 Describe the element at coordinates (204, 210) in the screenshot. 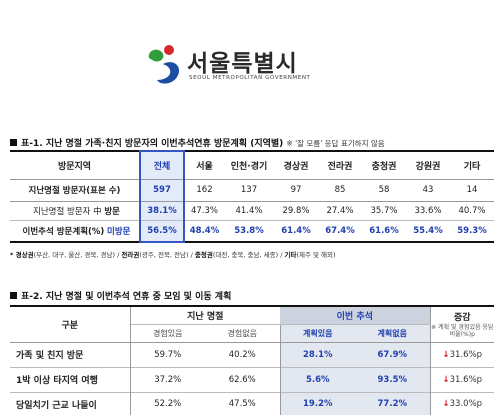

I see `table-cell: 47.3%` at that location.